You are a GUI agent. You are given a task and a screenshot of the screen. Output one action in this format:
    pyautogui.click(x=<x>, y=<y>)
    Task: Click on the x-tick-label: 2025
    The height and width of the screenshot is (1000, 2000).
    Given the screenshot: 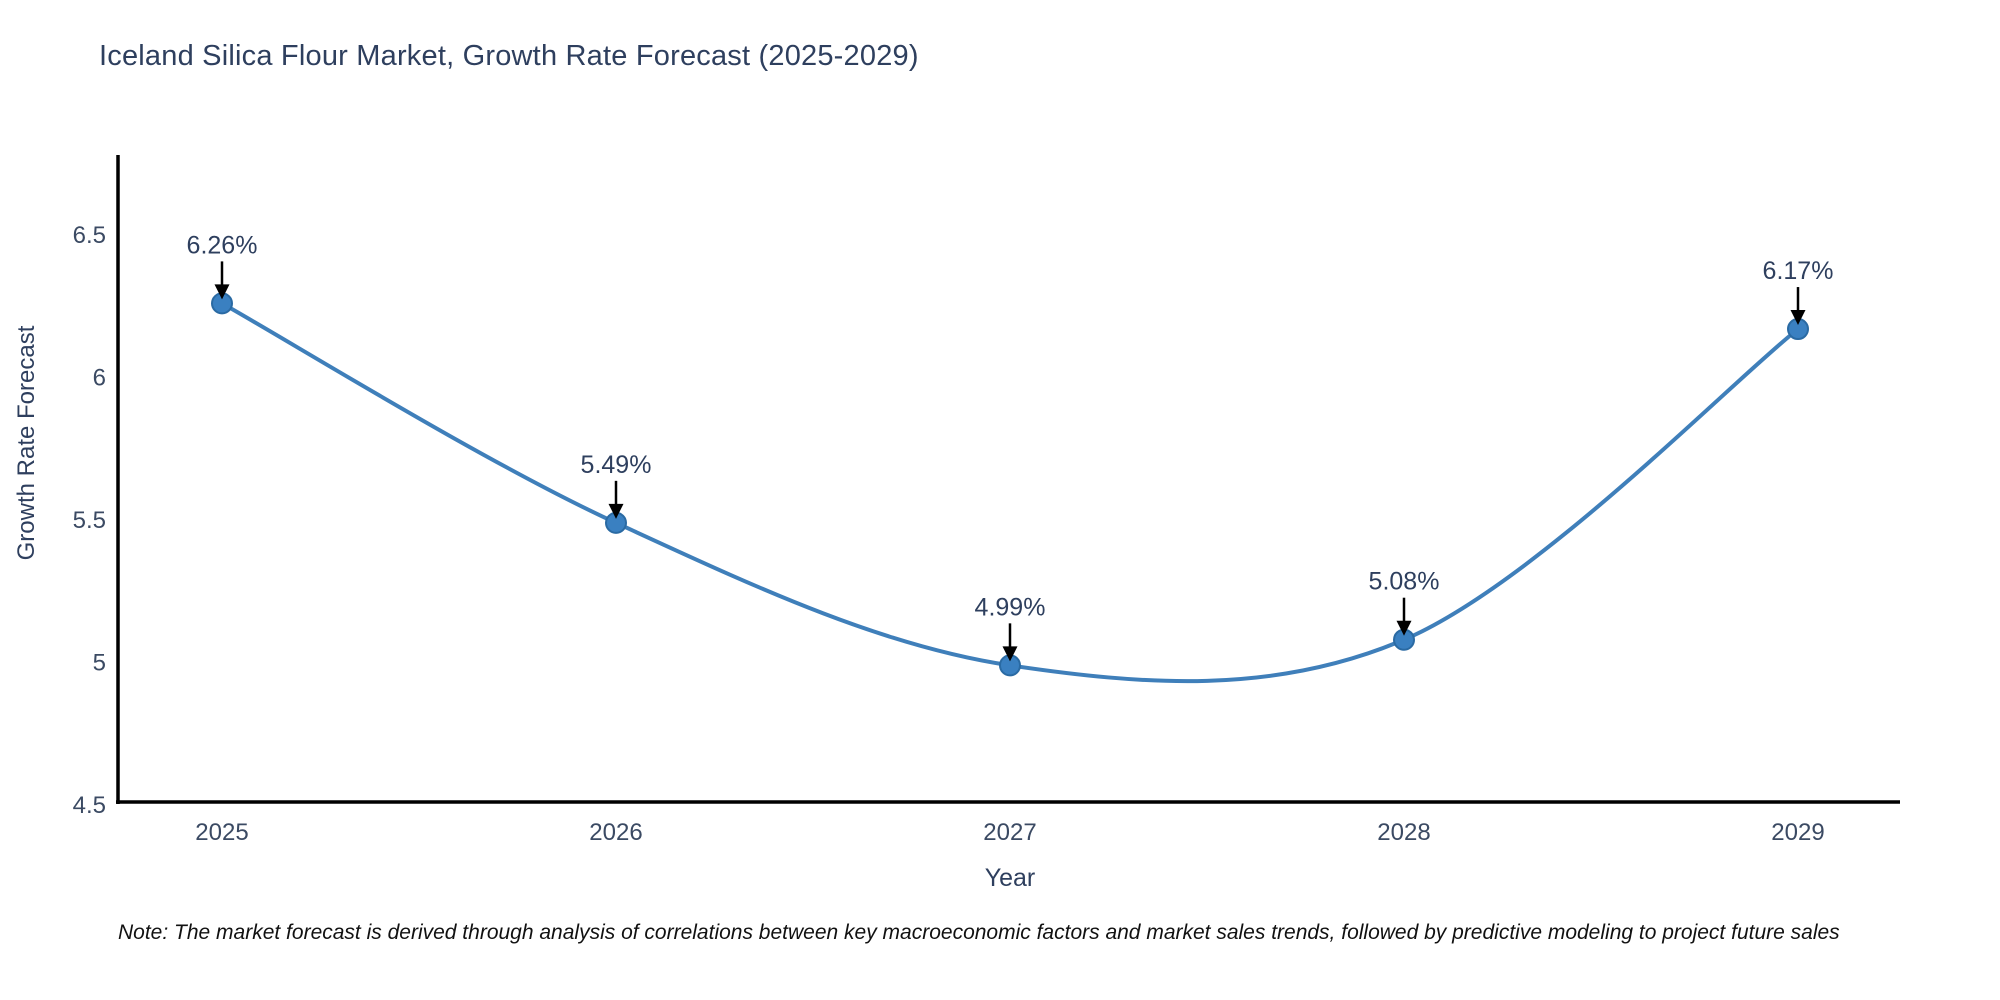 What is the action you would take?
    pyautogui.click(x=221, y=832)
    